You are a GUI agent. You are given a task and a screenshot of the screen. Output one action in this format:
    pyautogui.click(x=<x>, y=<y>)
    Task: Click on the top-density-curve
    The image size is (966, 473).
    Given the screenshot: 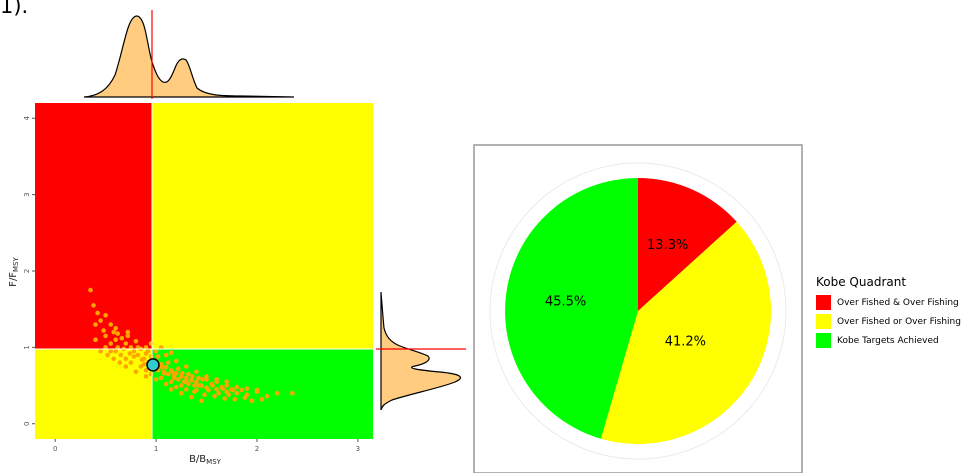 What is the action you would take?
    pyautogui.click(x=189, y=56)
    